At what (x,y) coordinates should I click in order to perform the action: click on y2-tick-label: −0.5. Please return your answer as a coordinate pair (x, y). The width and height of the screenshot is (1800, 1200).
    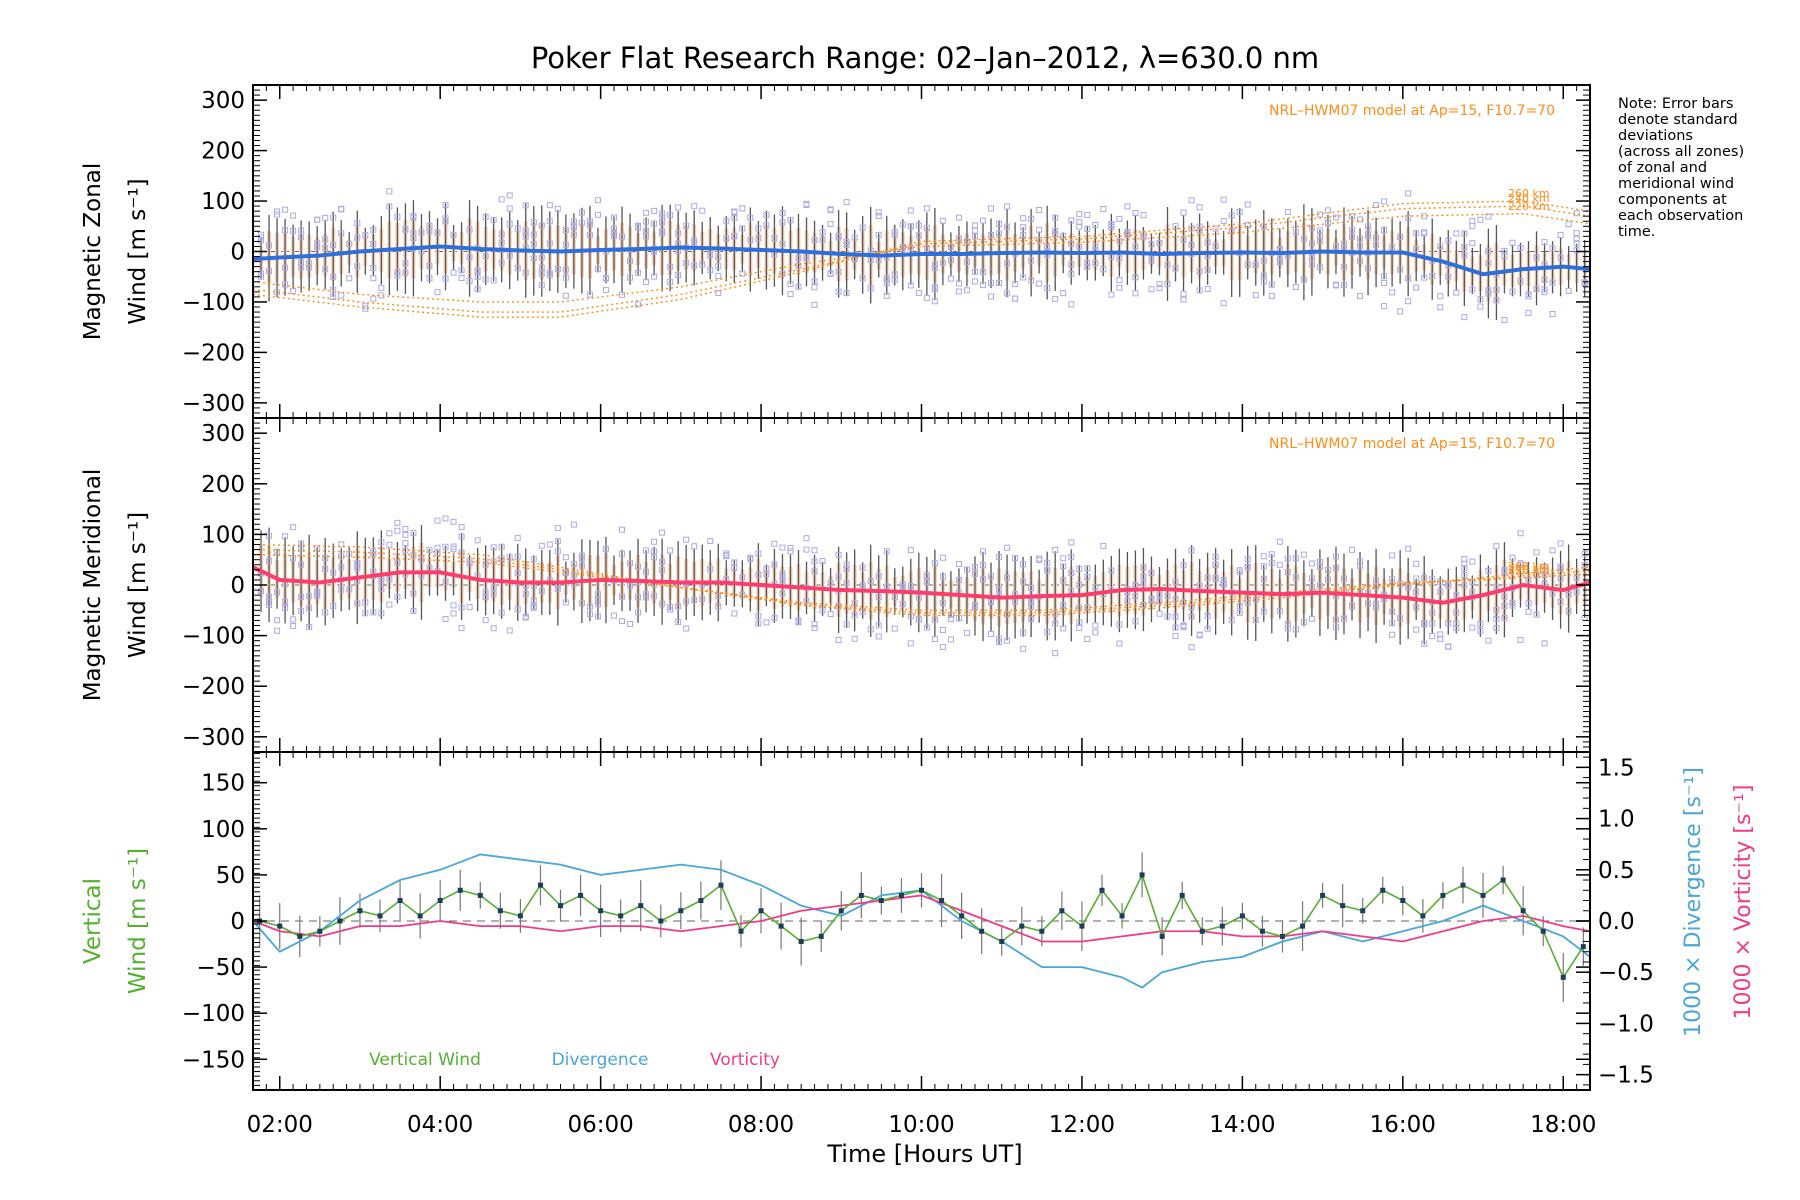
    Looking at the image, I should click on (1626, 973).